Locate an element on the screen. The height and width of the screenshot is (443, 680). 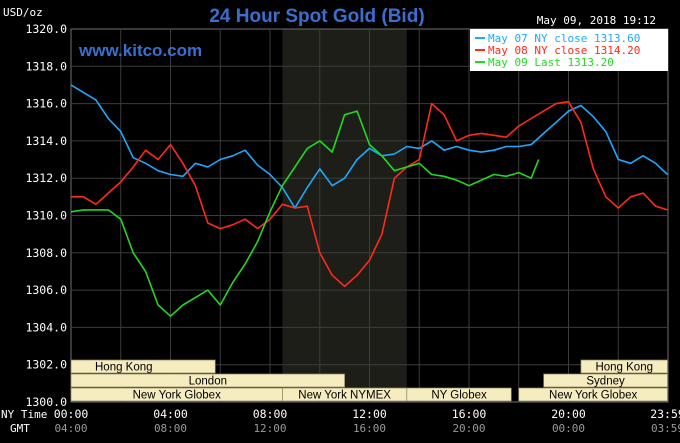
y-tick-label: 1318.0 is located at coordinates (46, 66).